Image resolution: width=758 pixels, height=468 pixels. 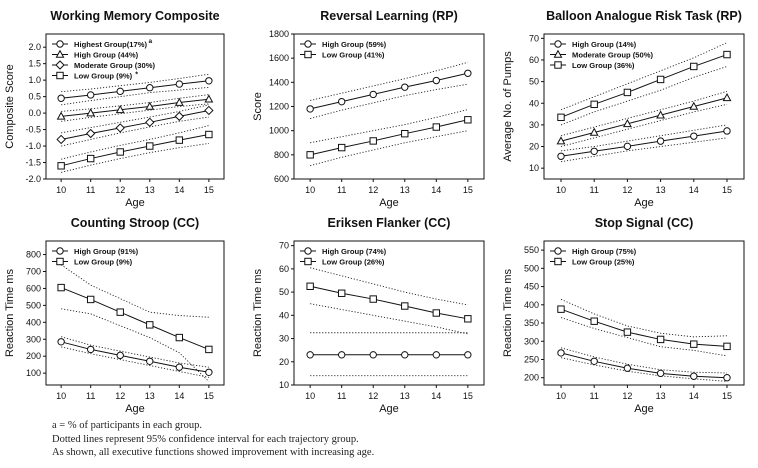 I want to click on legend-label: High Group (75%), so click(x=604, y=251).